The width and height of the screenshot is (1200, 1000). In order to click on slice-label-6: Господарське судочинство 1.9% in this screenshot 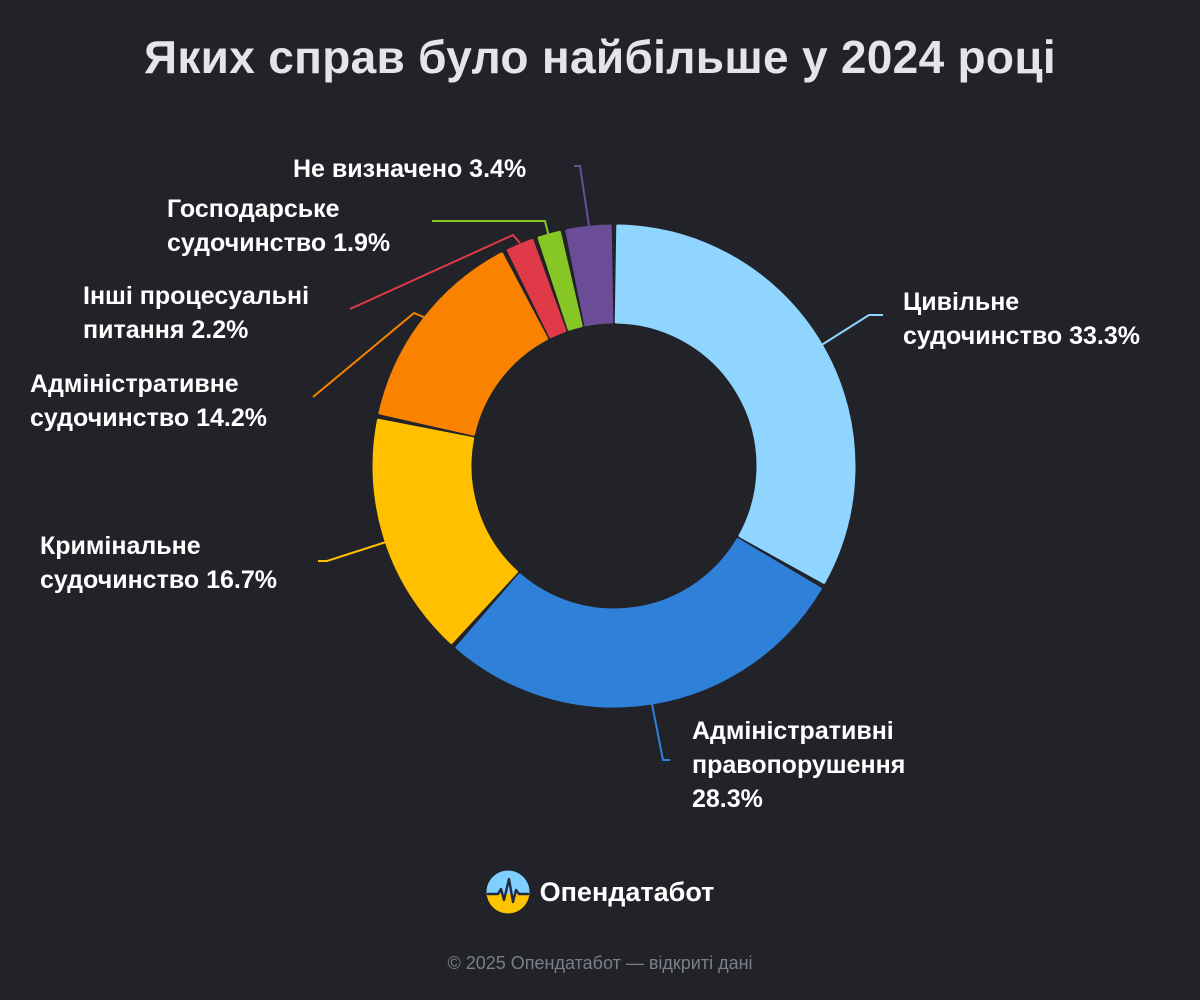, I will do `click(278, 226)`.